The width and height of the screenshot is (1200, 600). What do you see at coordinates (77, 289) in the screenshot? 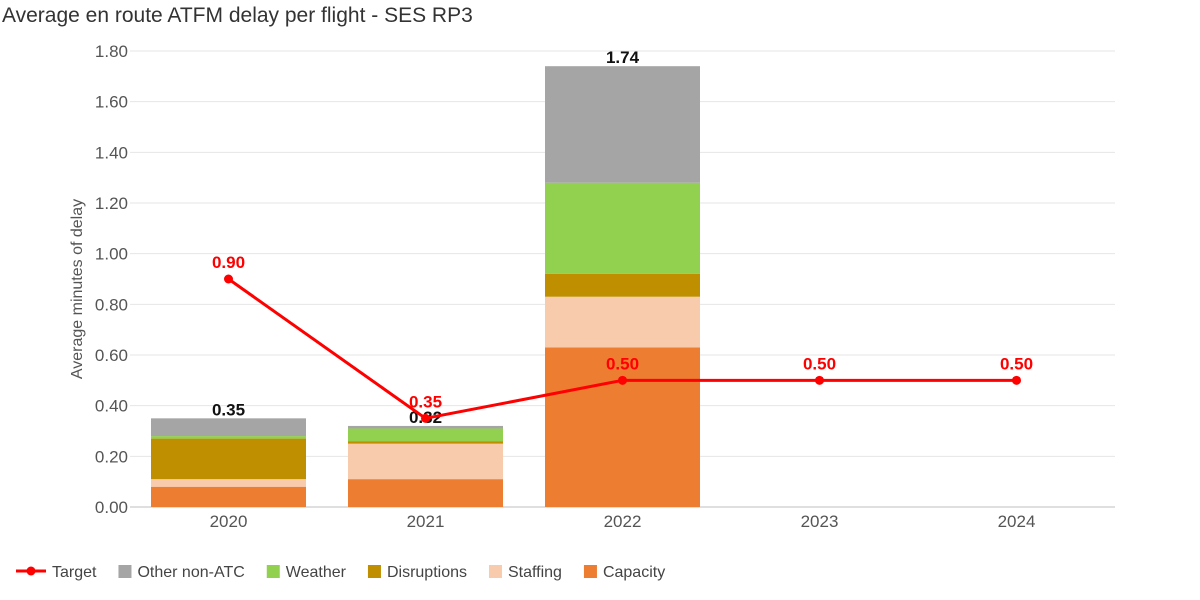
I see `y-axis-label: Average minutes of delay` at bounding box center [77, 289].